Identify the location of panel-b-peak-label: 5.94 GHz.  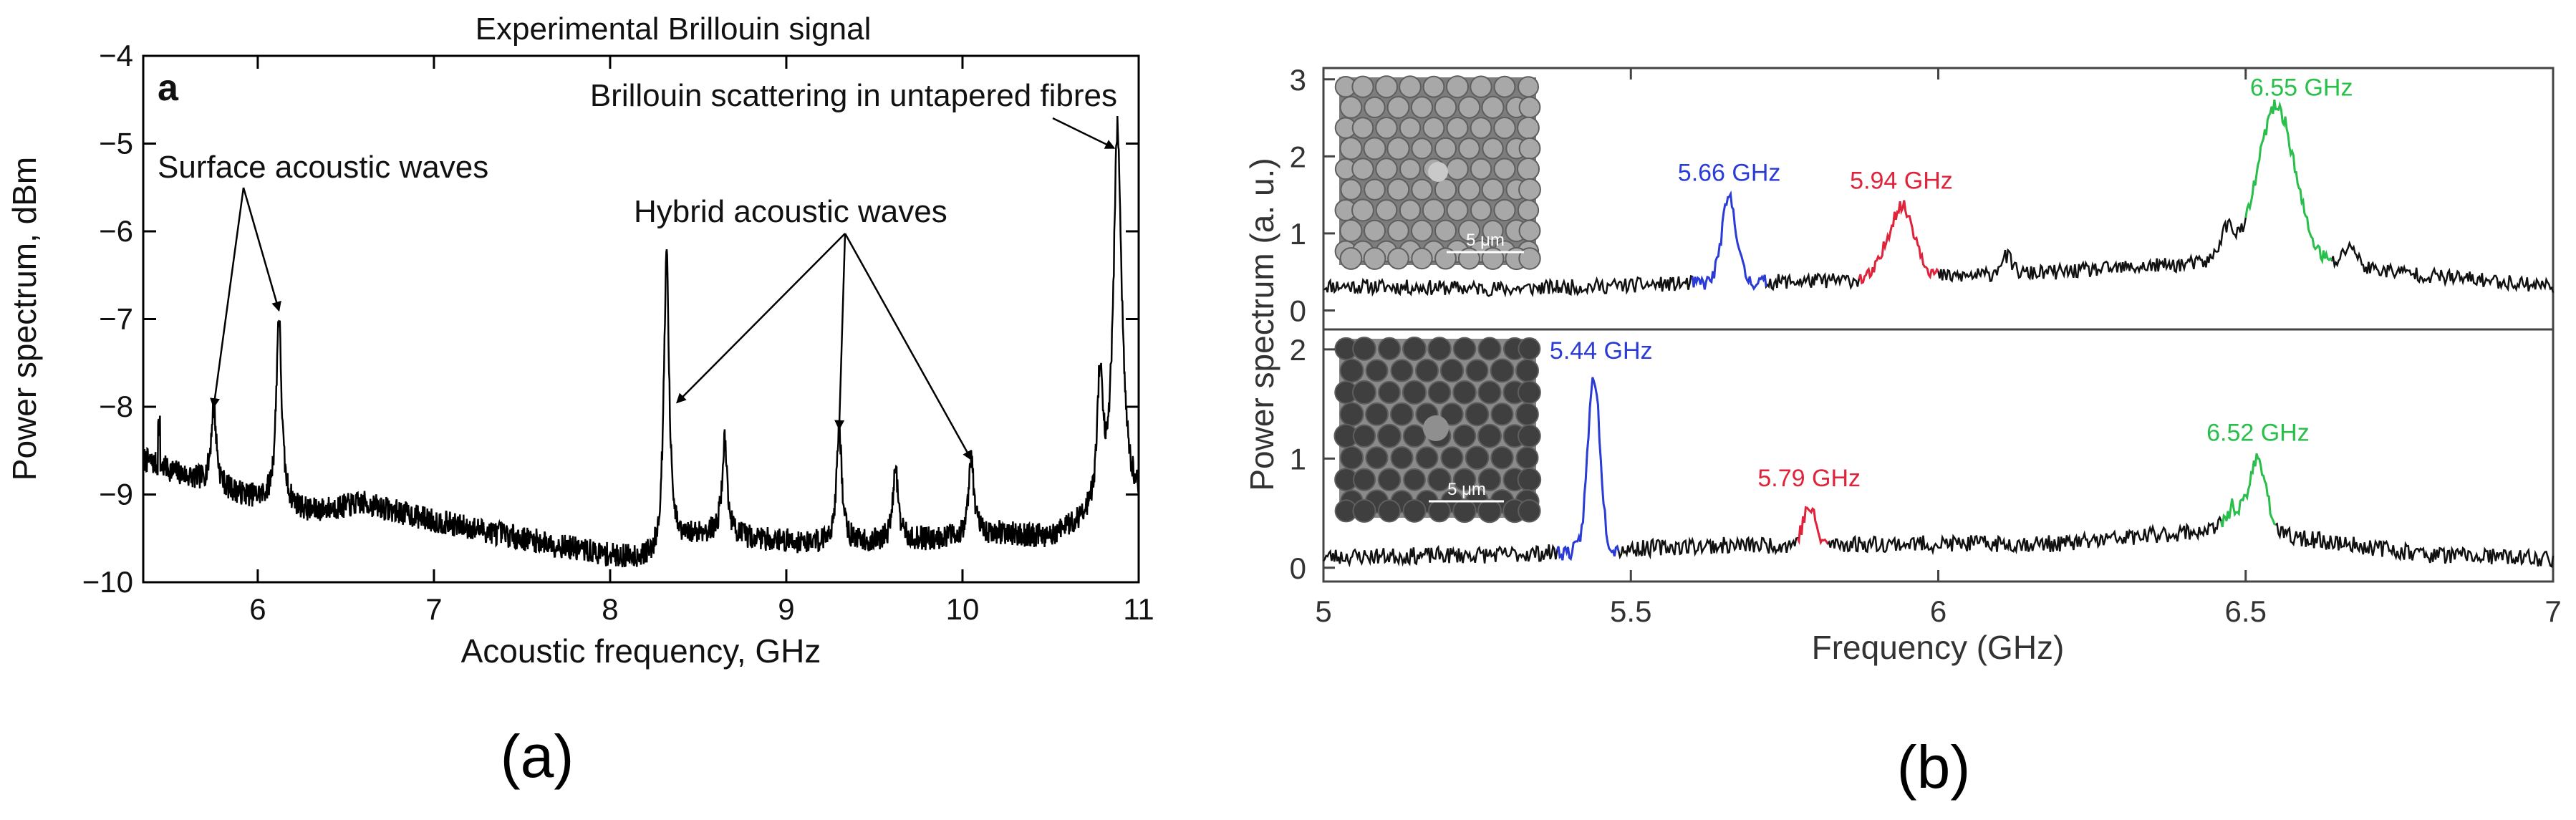
(1901, 180).